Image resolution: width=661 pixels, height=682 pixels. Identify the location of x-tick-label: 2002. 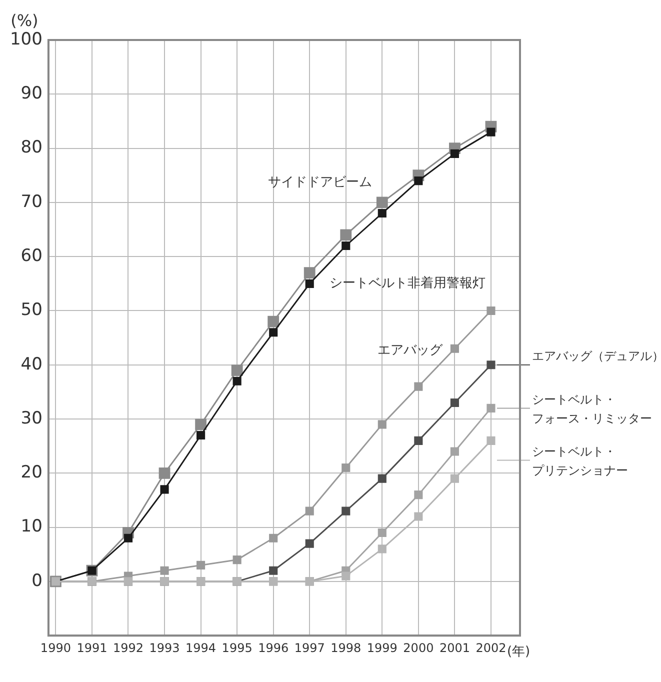
(491, 647).